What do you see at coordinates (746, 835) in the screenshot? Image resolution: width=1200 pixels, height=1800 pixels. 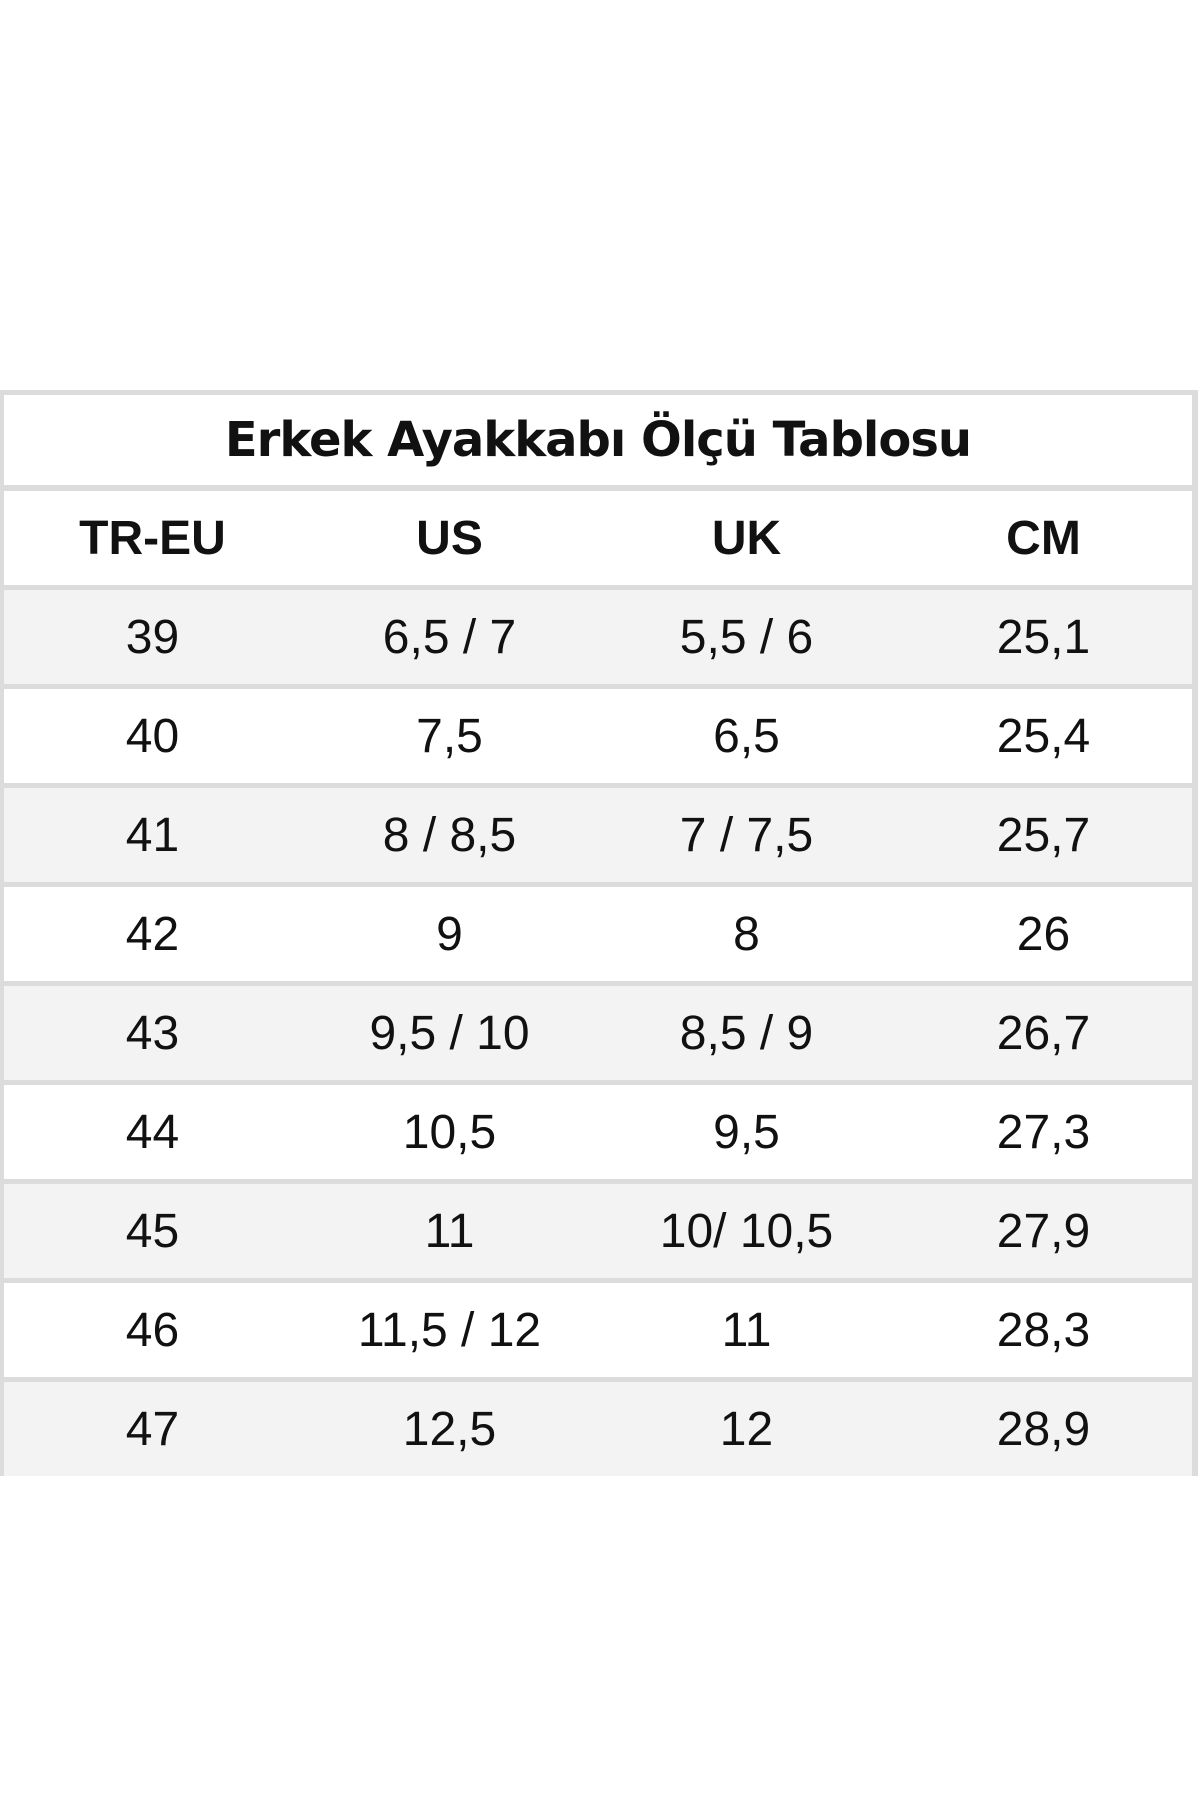 I see `cell-uk: 7 / 7,5` at bounding box center [746, 835].